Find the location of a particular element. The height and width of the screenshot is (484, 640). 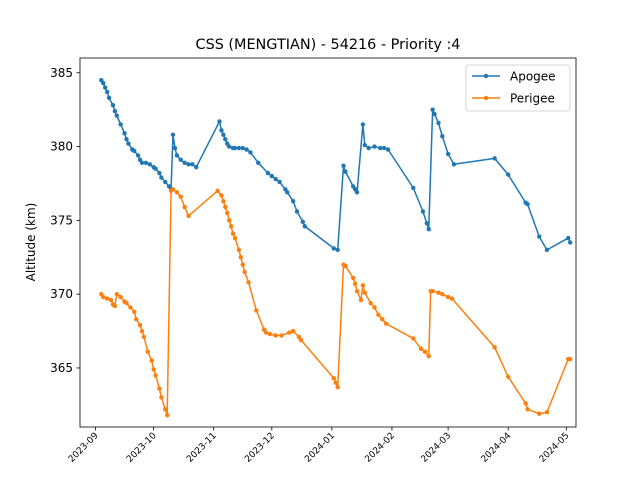

legend-marker-apogee is located at coordinates (486, 76).